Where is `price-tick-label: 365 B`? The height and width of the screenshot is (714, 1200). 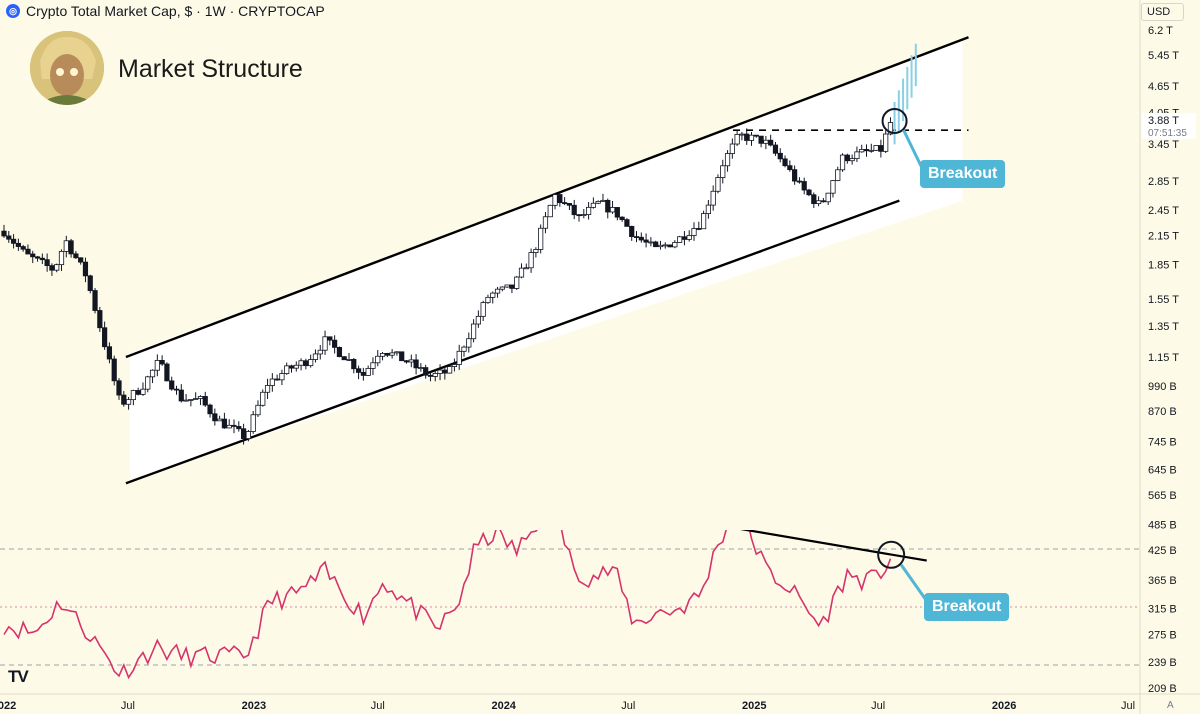 price-tick-label: 365 B is located at coordinates (1162, 581).